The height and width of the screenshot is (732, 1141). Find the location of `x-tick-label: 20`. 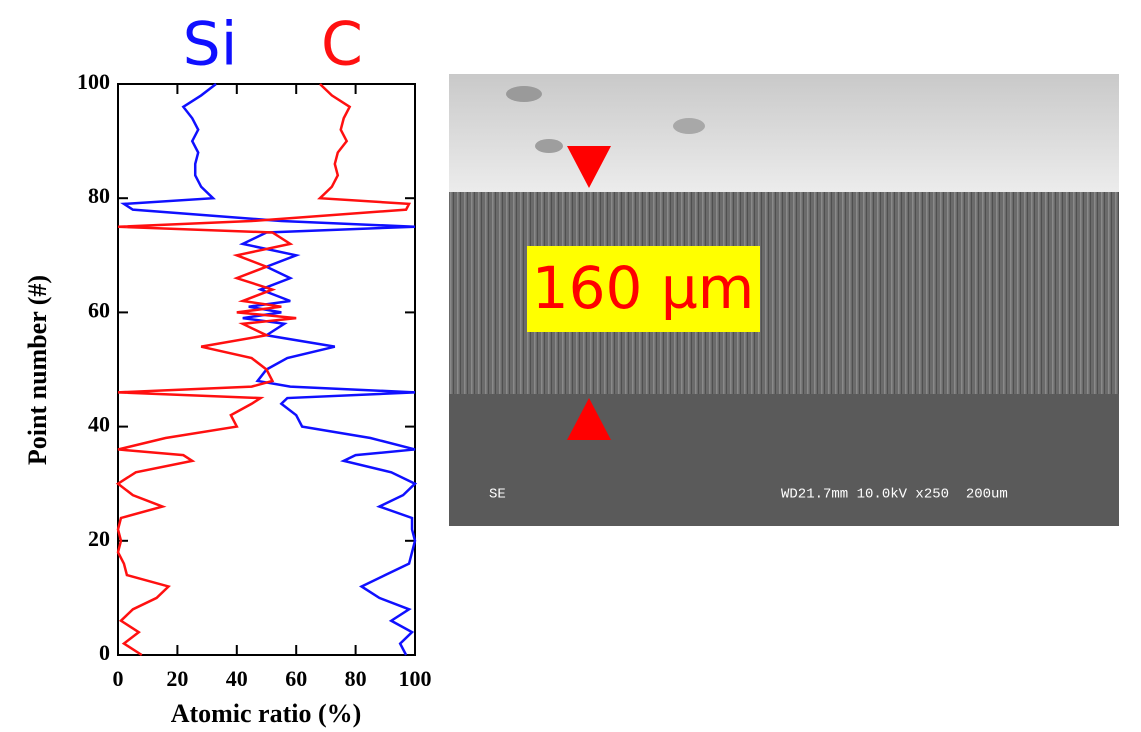

x-tick-label: 20 is located at coordinates (177, 678).